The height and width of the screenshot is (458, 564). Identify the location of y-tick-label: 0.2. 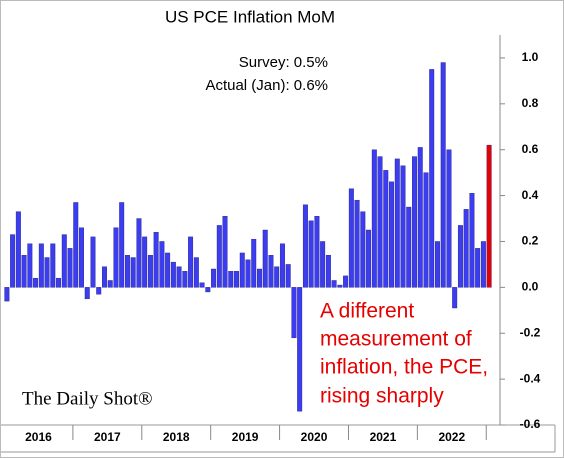
(530, 241).